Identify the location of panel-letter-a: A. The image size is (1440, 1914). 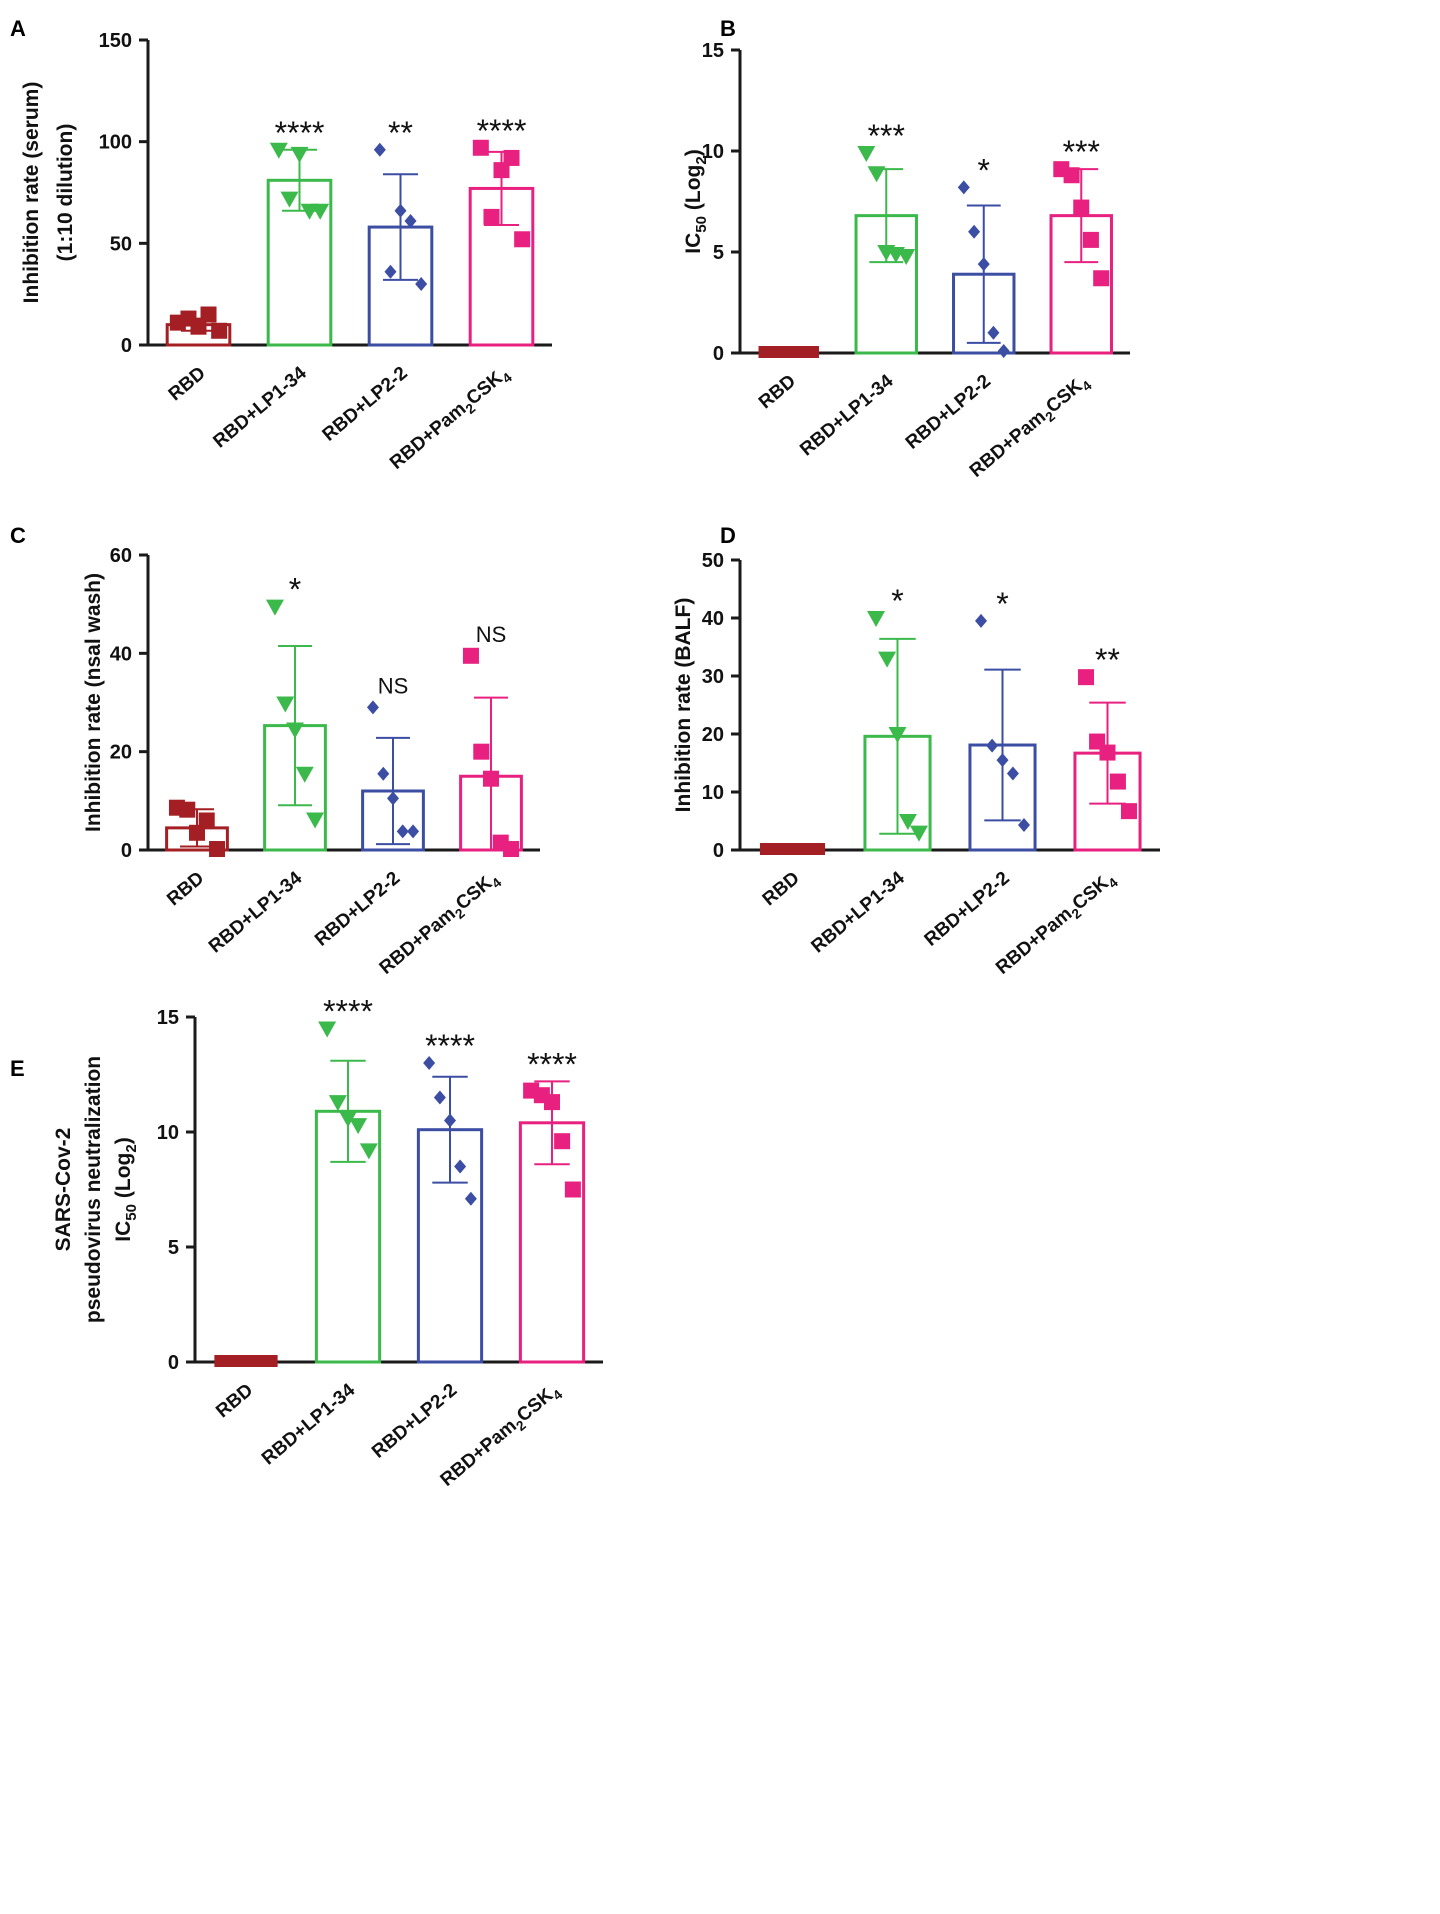
(18, 28).